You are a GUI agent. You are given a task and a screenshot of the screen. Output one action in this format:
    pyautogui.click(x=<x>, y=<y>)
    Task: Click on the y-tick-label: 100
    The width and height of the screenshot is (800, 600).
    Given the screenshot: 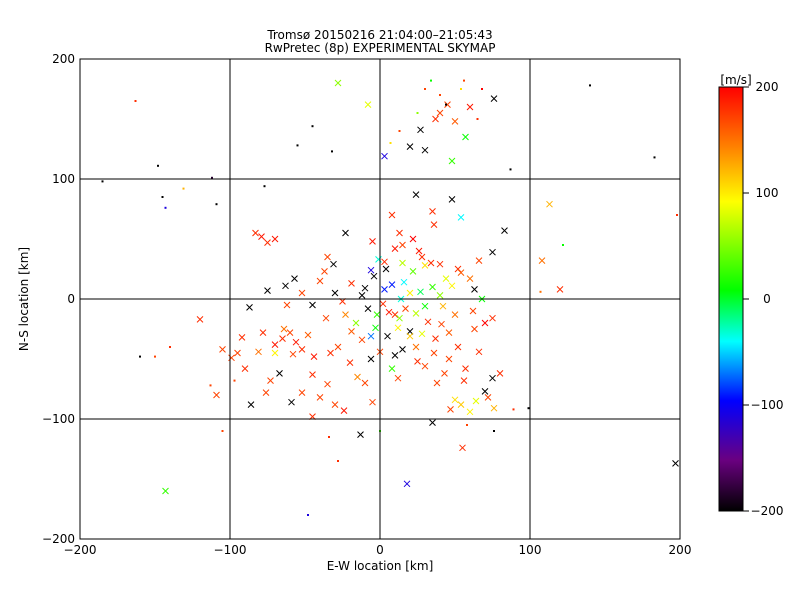 What is the action you would take?
    pyautogui.click(x=63, y=179)
    